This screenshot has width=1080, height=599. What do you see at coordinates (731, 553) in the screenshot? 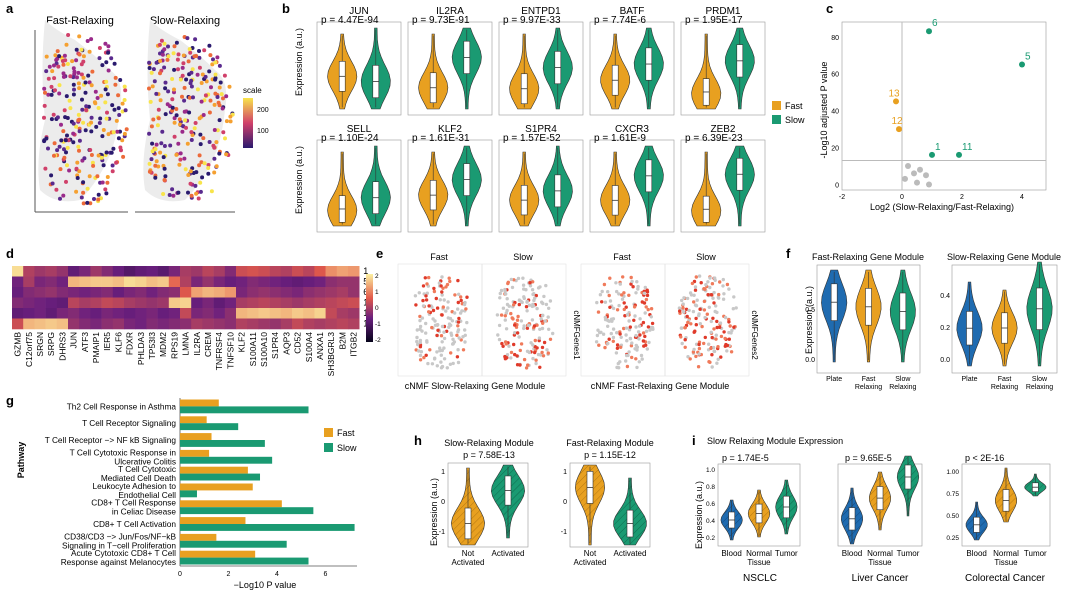
I see `panel-i-group-label: Blood` at bounding box center [731, 553].